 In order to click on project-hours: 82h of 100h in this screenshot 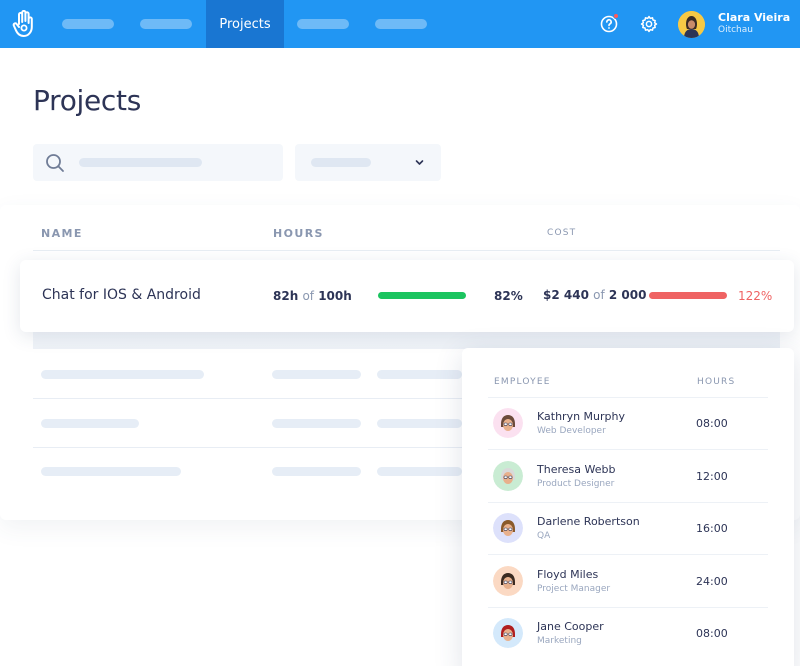, I will do `click(312, 296)`.